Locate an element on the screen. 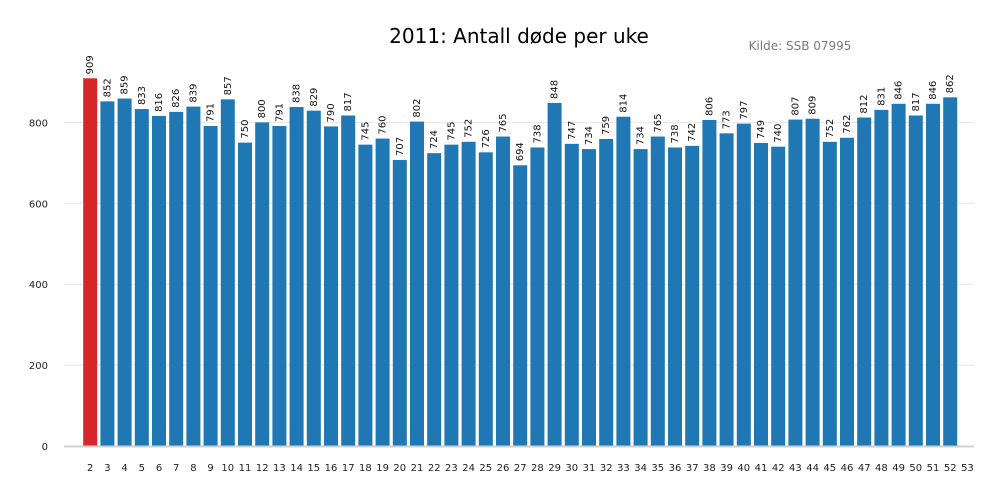  y-tick-label: 600 is located at coordinates (38, 204).